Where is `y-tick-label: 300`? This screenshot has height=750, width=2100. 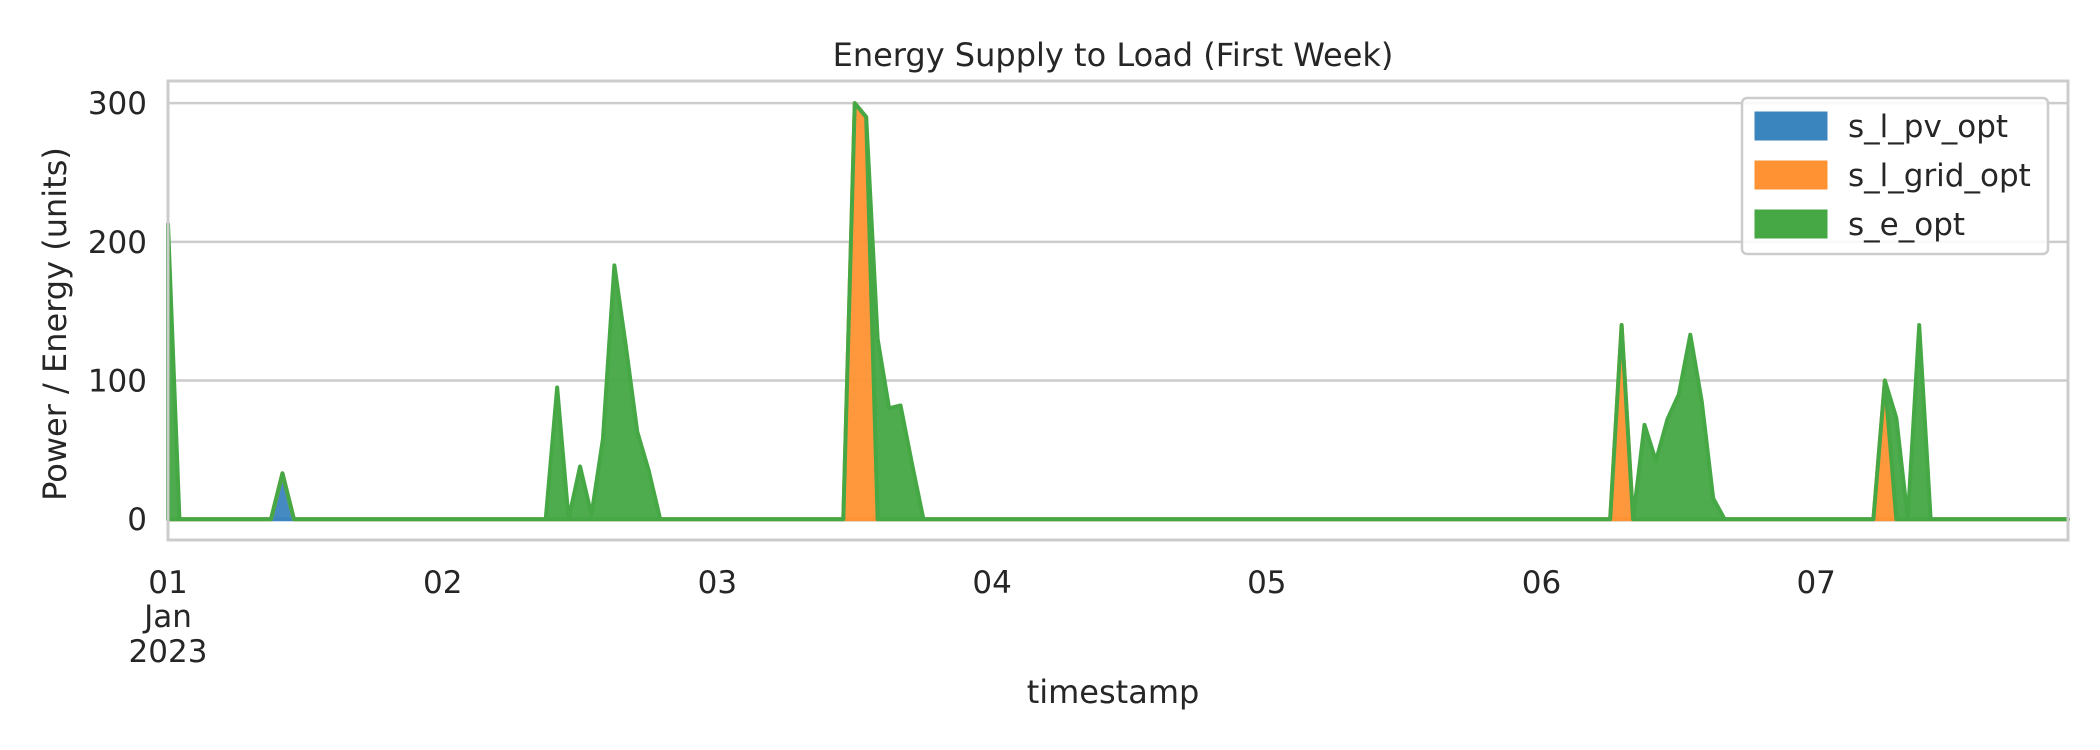
y-tick-label: 300 is located at coordinates (117, 104).